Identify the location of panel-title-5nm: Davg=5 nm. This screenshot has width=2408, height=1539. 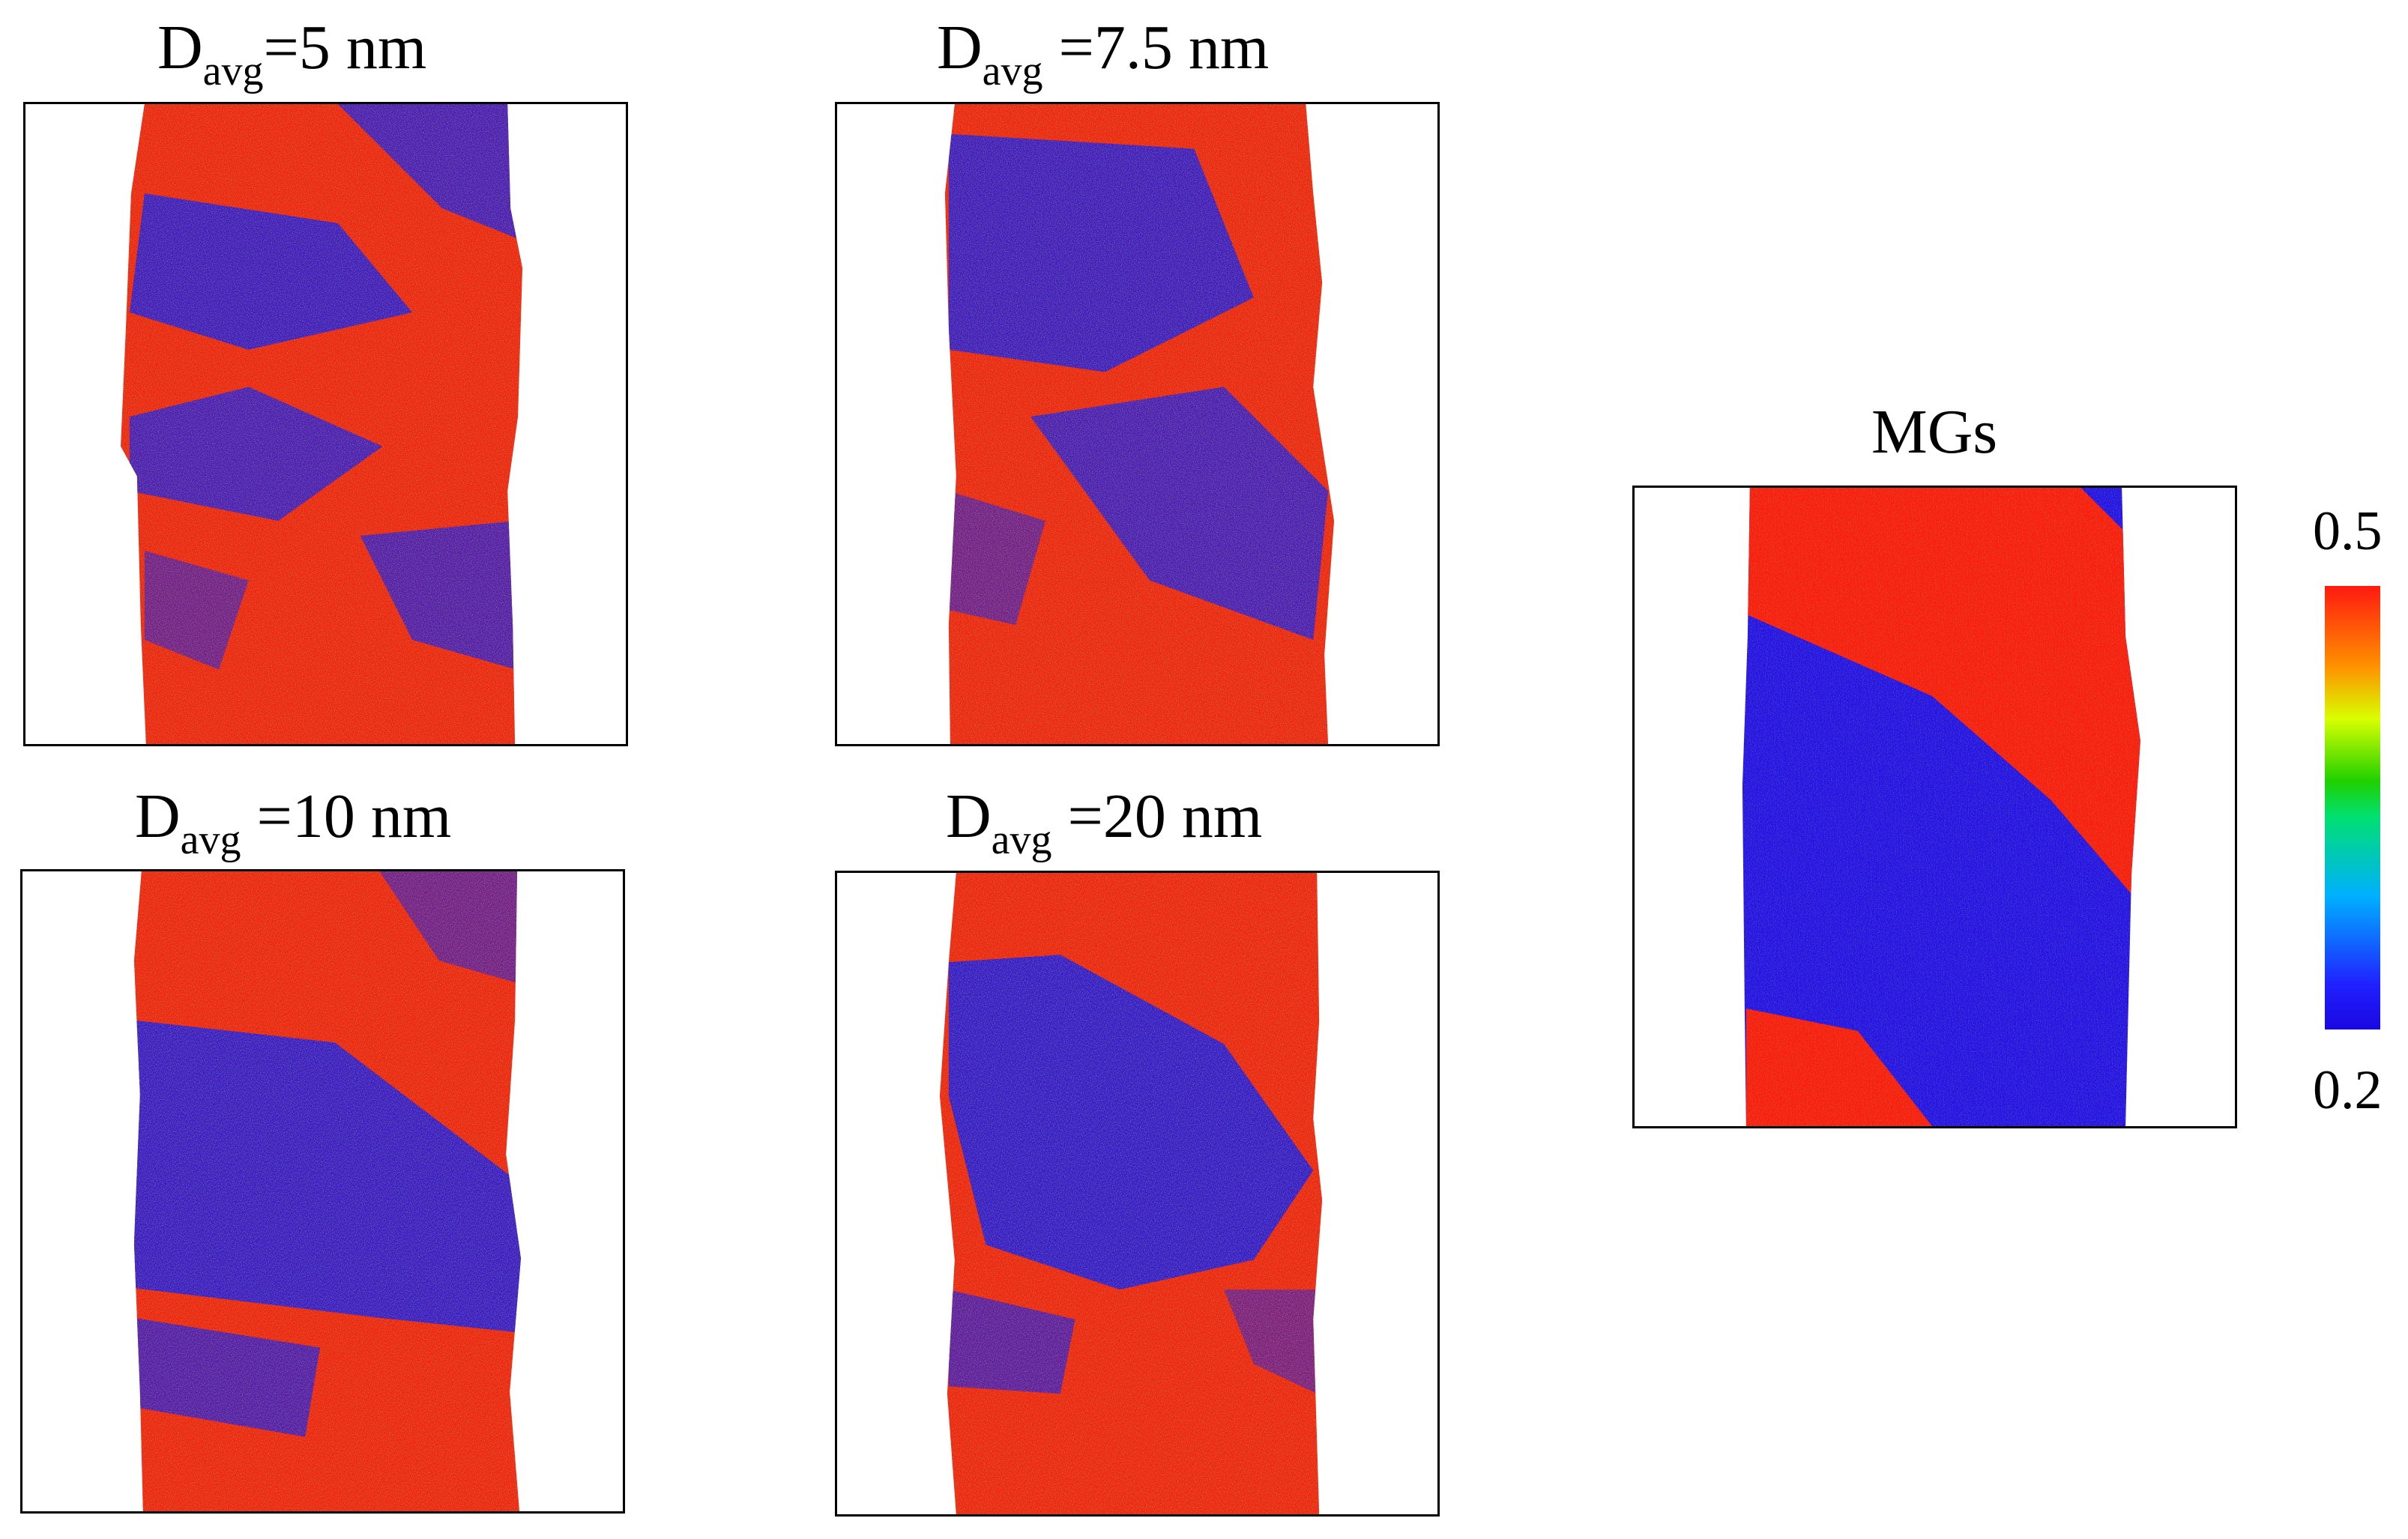
(292, 53).